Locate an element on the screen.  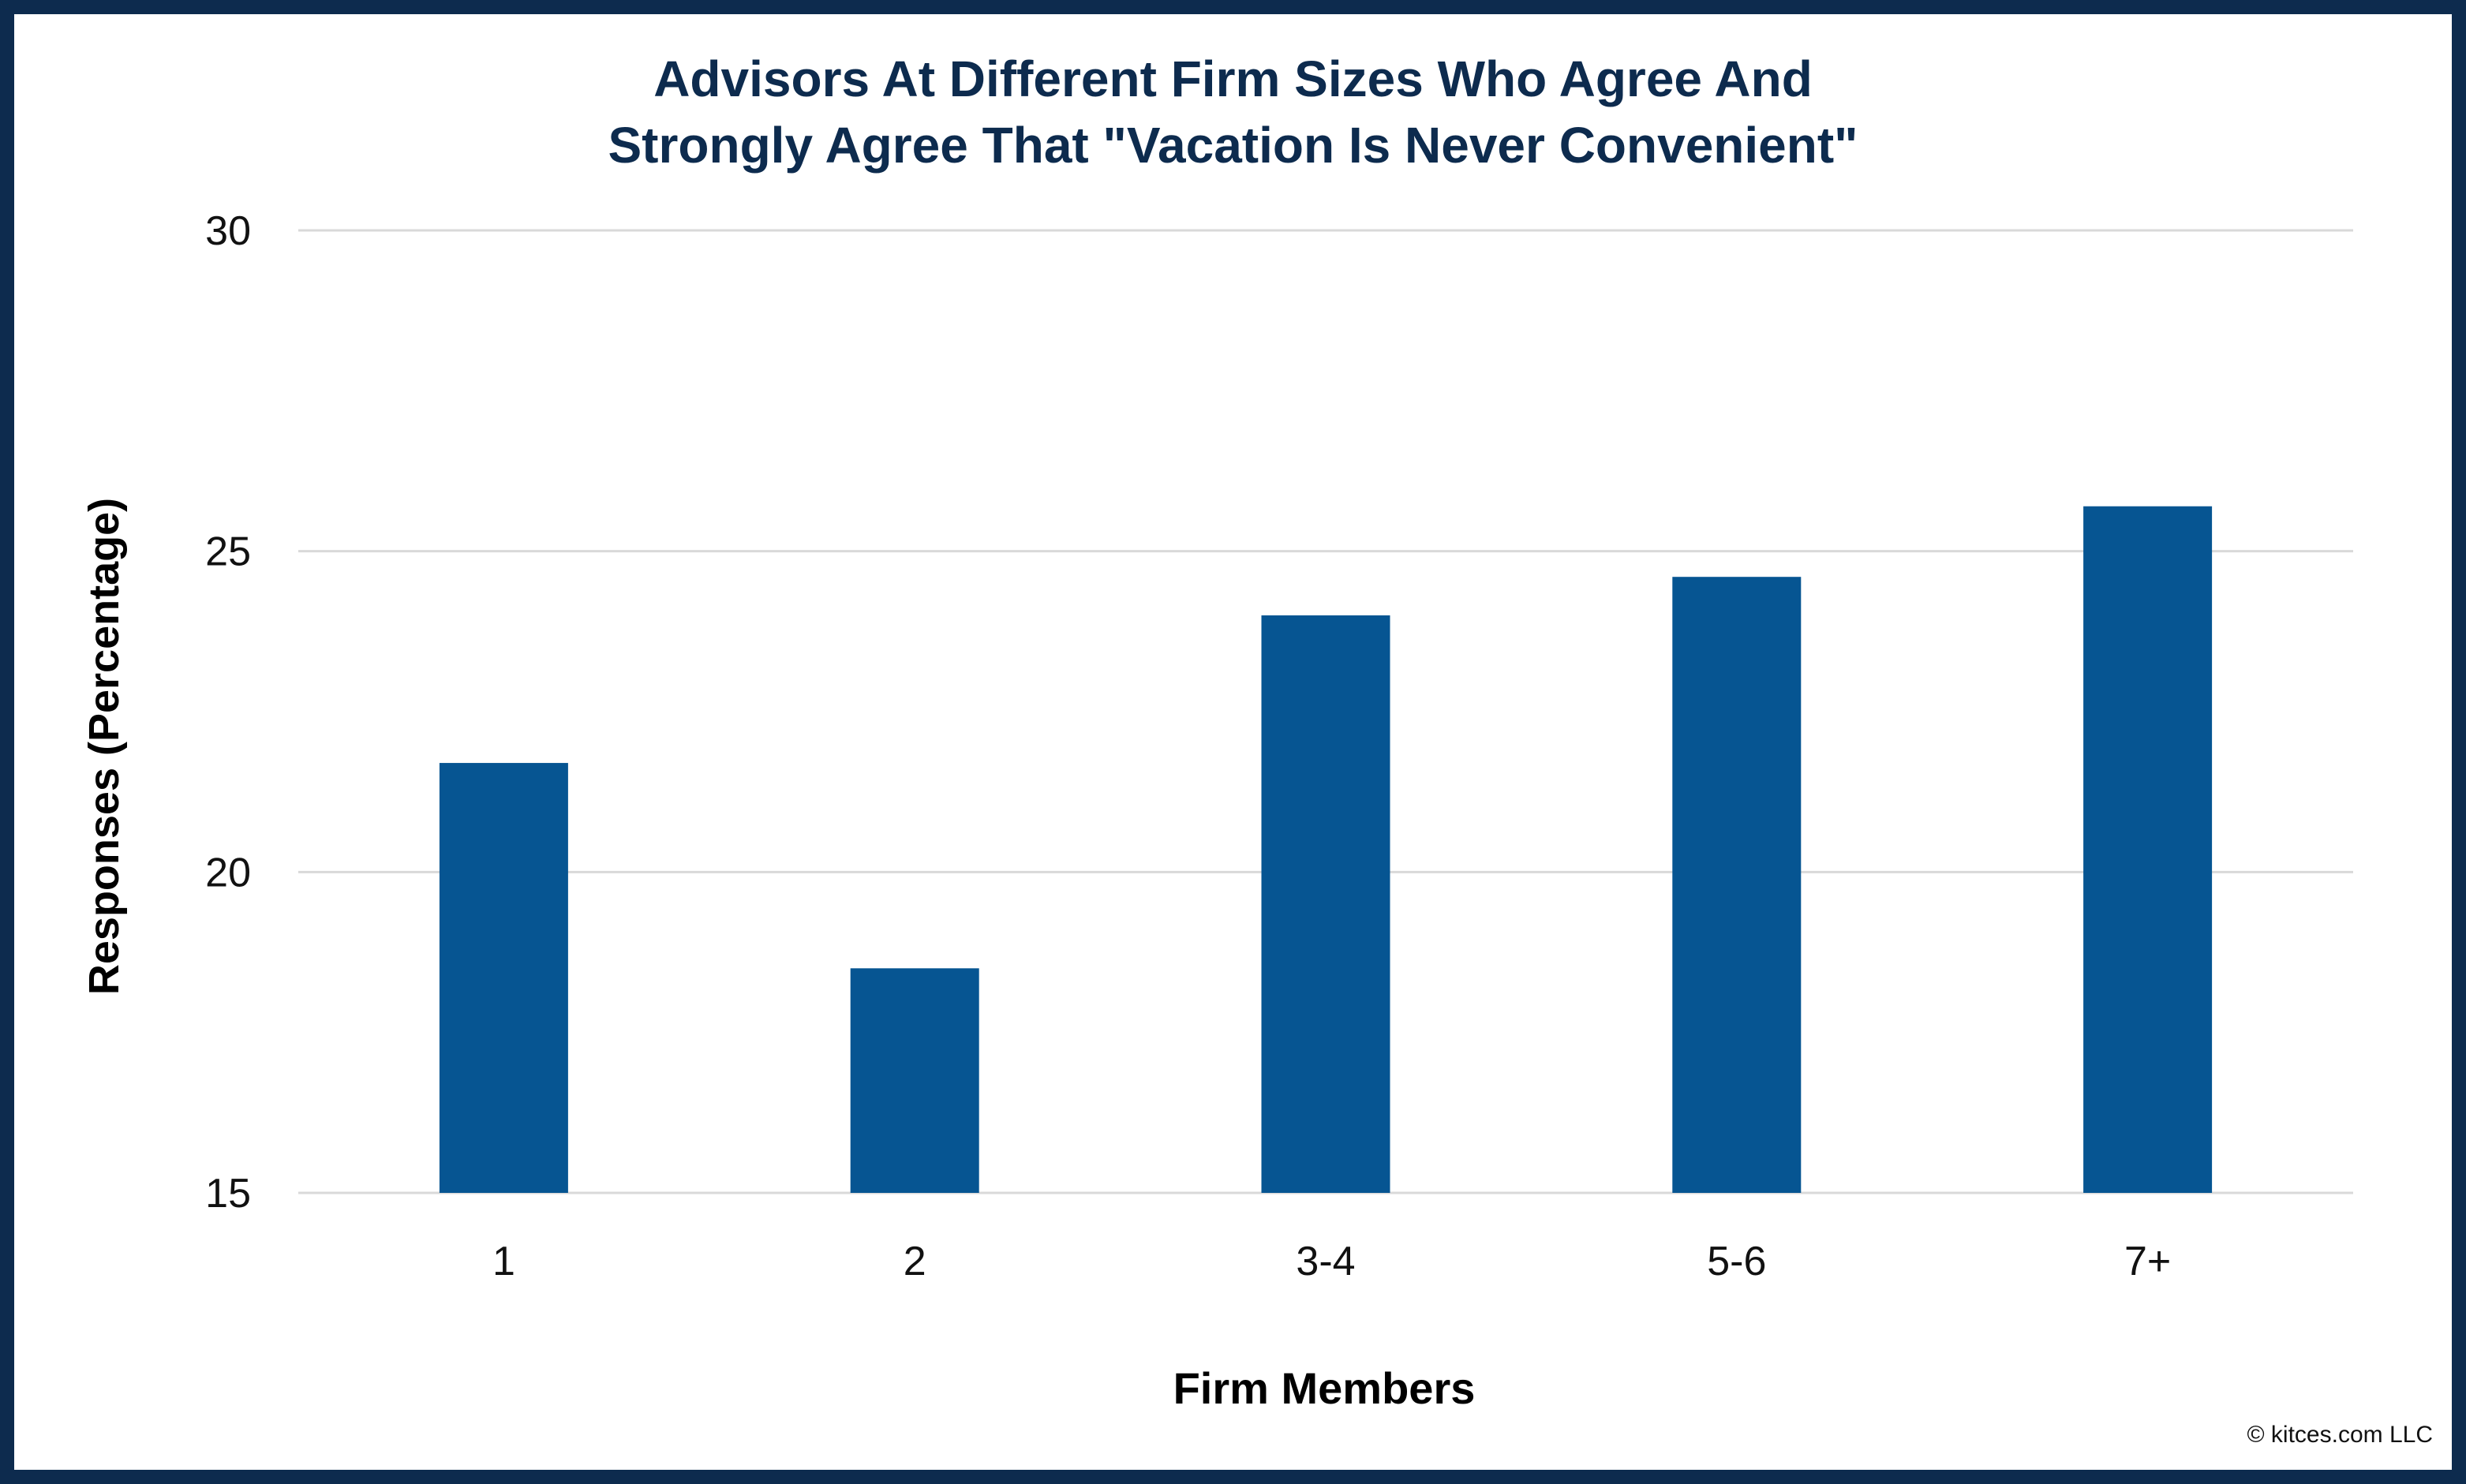
copyright-notice: © kitces.com LLC is located at coordinates (2340, 1435).